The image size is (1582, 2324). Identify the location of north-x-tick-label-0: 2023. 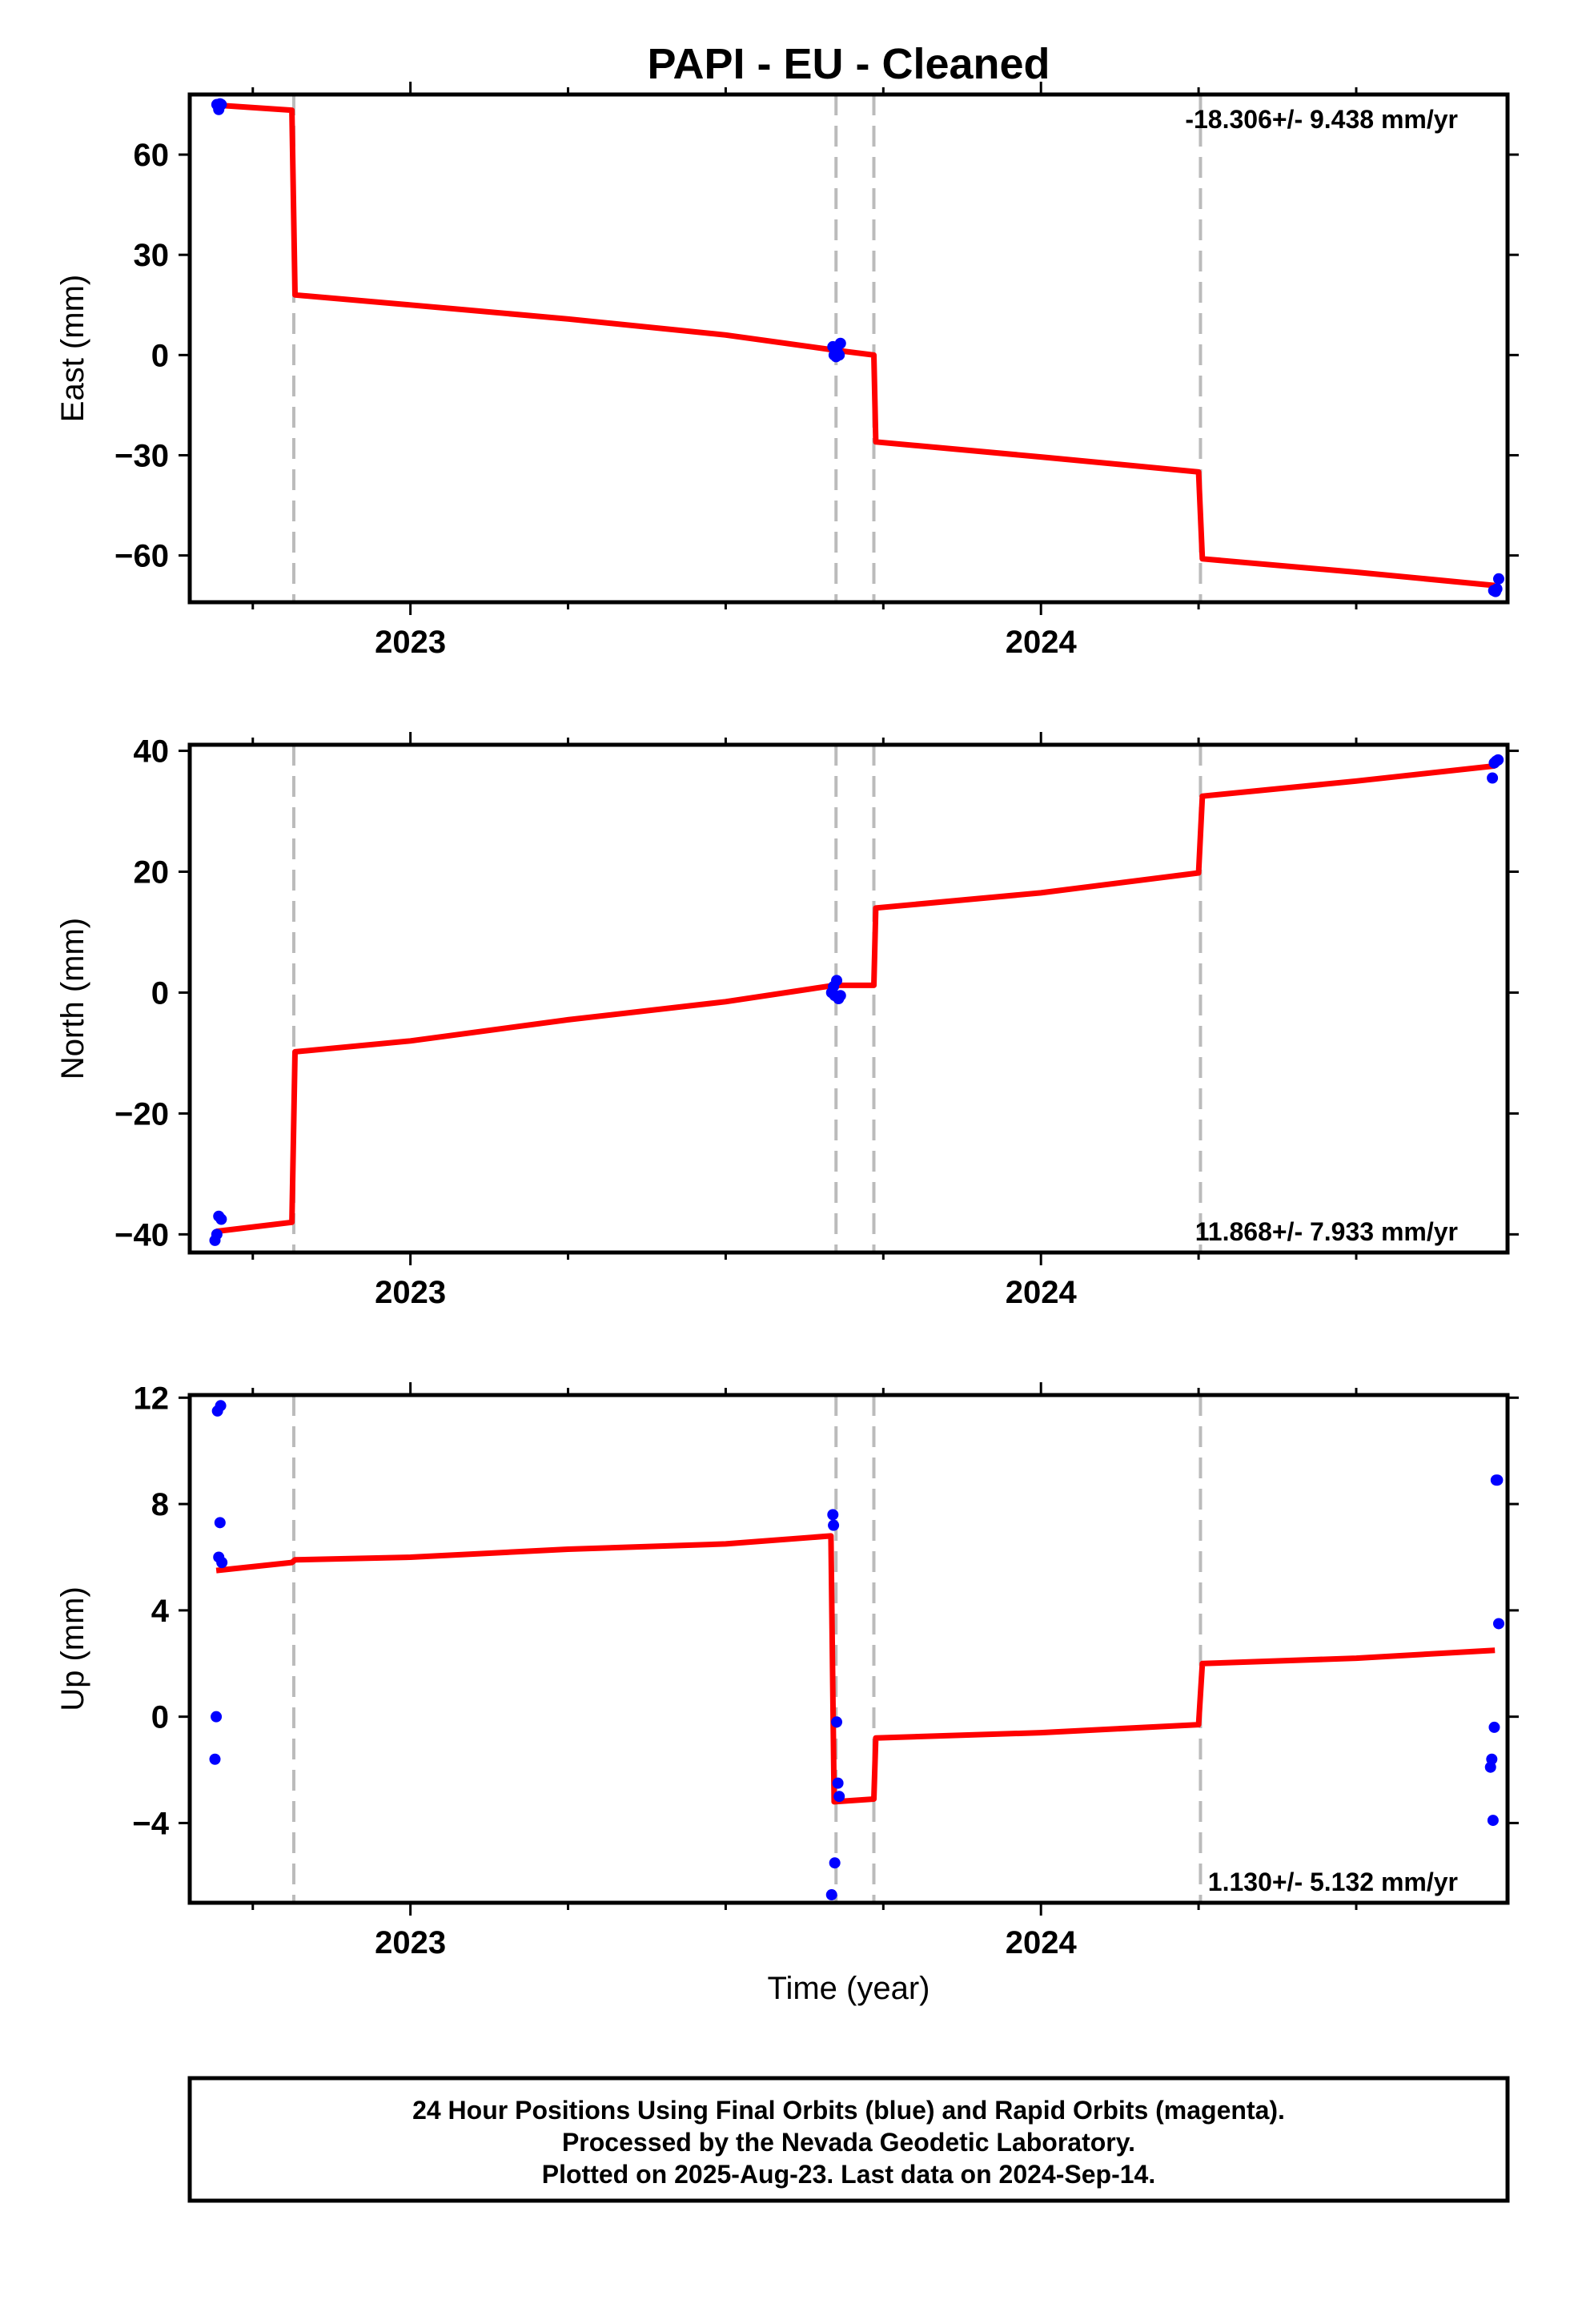
(410, 1292).